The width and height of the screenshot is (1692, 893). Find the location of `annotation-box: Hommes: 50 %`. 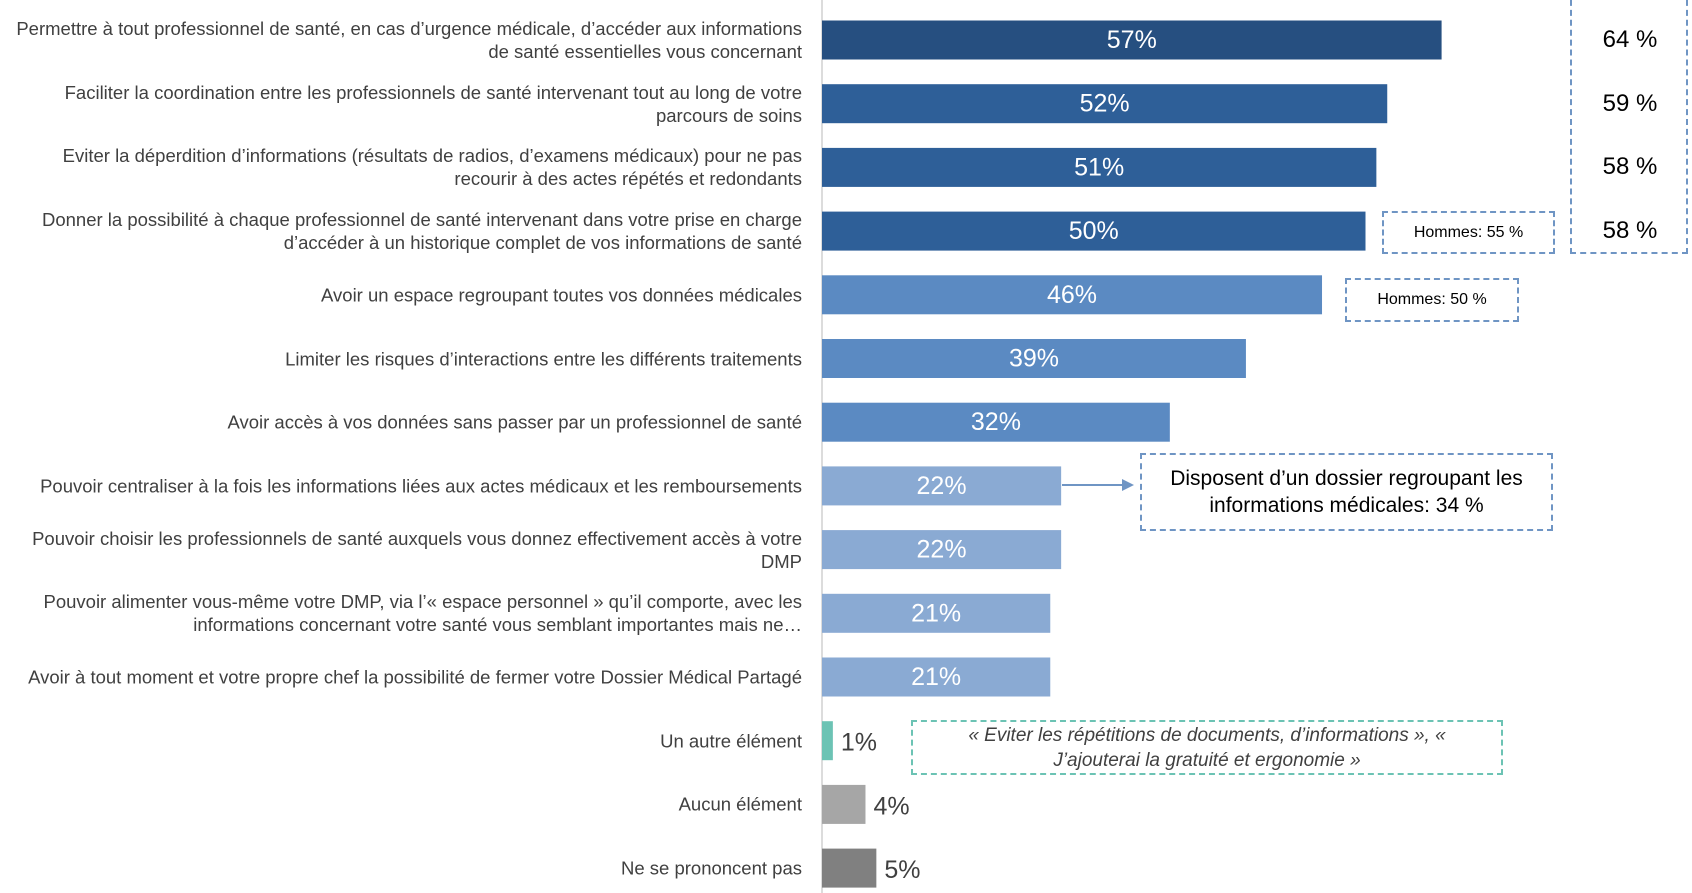

annotation-box: Hommes: 50 % is located at coordinates (1432, 300).